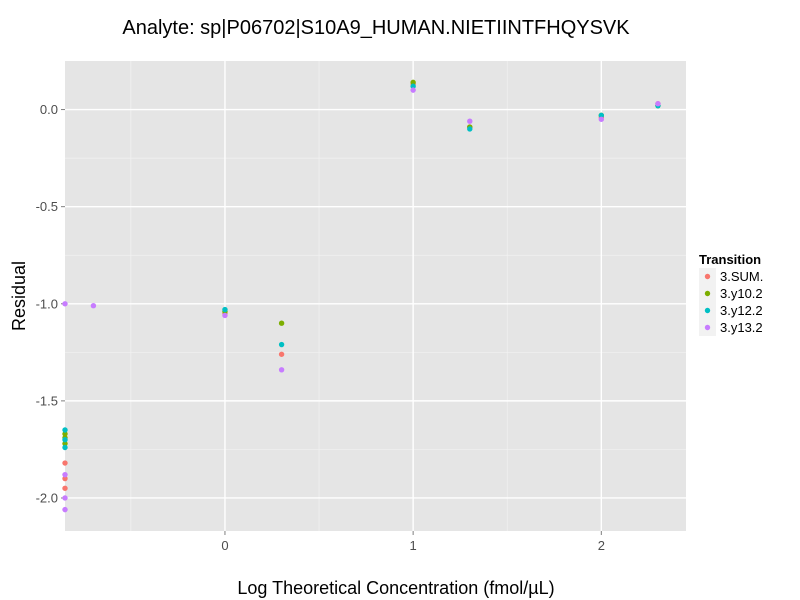 The width and height of the screenshot is (800, 600). What do you see at coordinates (47, 303) in the screenshot?
I see `y-tick-label: -1.0` at bounding box center [47, 303].